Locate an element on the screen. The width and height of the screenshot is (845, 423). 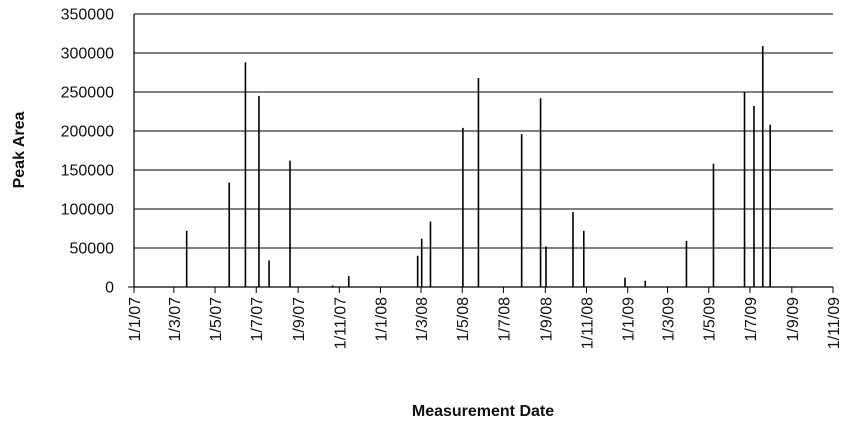
x-tick-label: 1/9/07 is located at coordinates (299, 319).